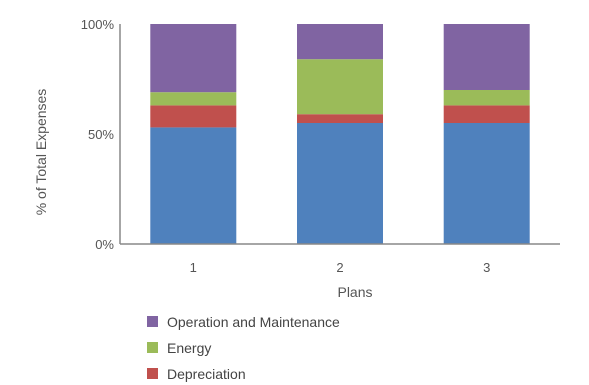  Describe the element at coordinates (104, 244) in the screenshot. I see `y-tick-label: 0%` at that location.